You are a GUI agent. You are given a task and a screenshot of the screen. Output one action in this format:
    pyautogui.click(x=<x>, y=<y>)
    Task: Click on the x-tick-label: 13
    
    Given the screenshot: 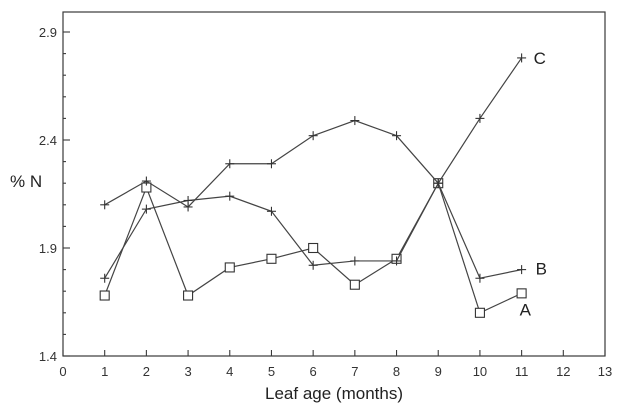 What is the action you would take?
    pyautogui.click(x=605, y=371)
    